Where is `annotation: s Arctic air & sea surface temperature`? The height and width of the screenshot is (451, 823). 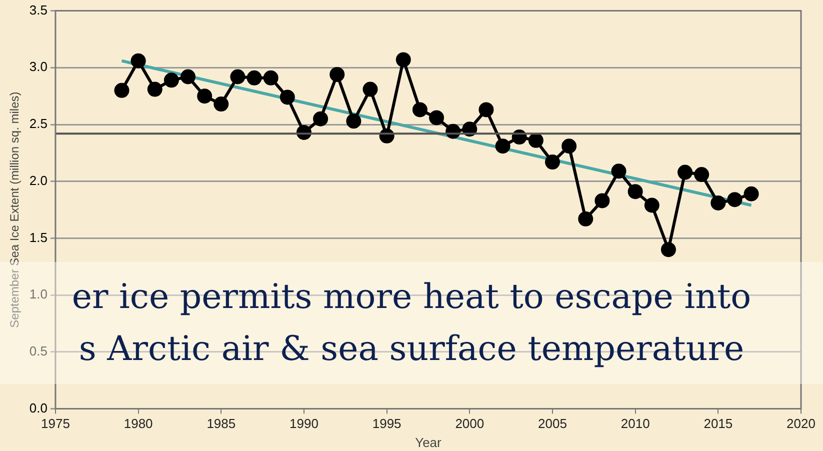
annotation: s Arctic air & sea surface temperature is located at coordinates (411, 349).